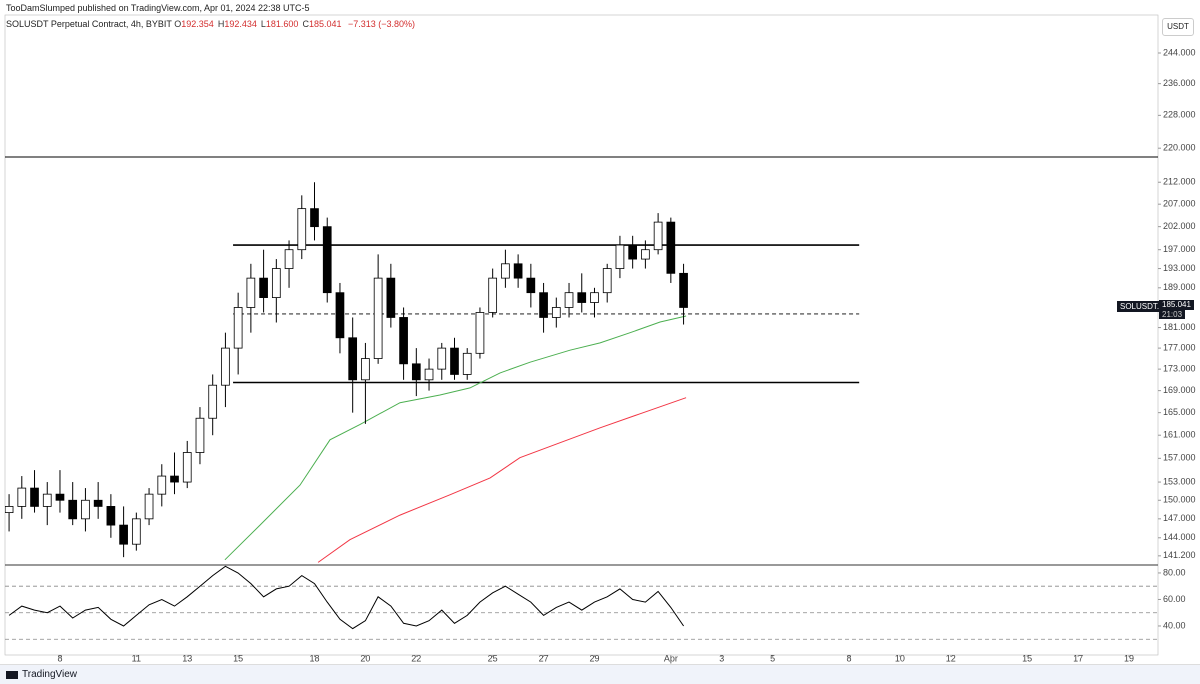  Describe the element at coordinates (1176, 305) in the screenshot. I see `tag-price: 185.041` at that location.